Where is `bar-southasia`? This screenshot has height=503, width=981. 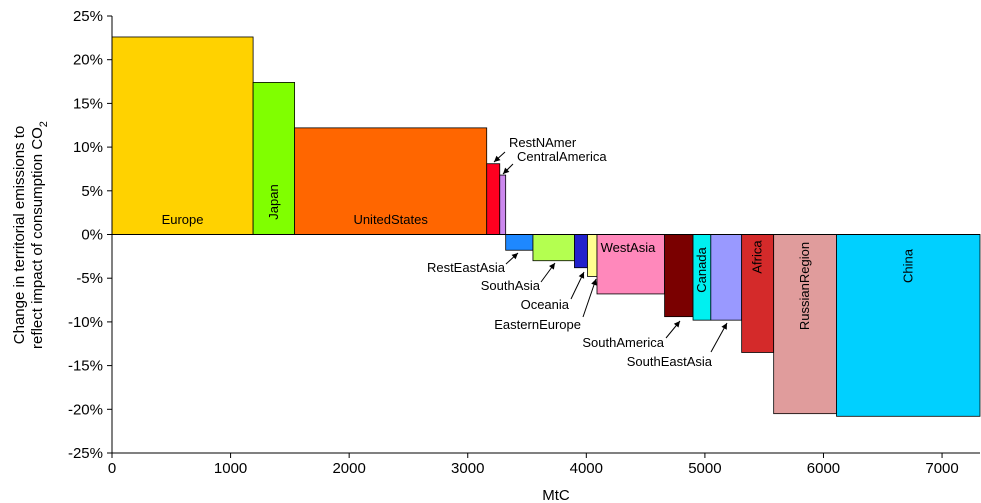 bar-southasia is located at coordinates (553, 248).